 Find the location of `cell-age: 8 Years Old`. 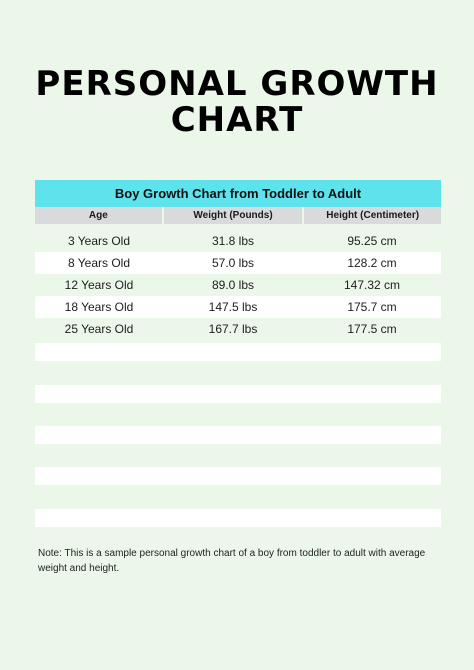

cell-age: 8 Years Old is located at coordinates (99, 263).